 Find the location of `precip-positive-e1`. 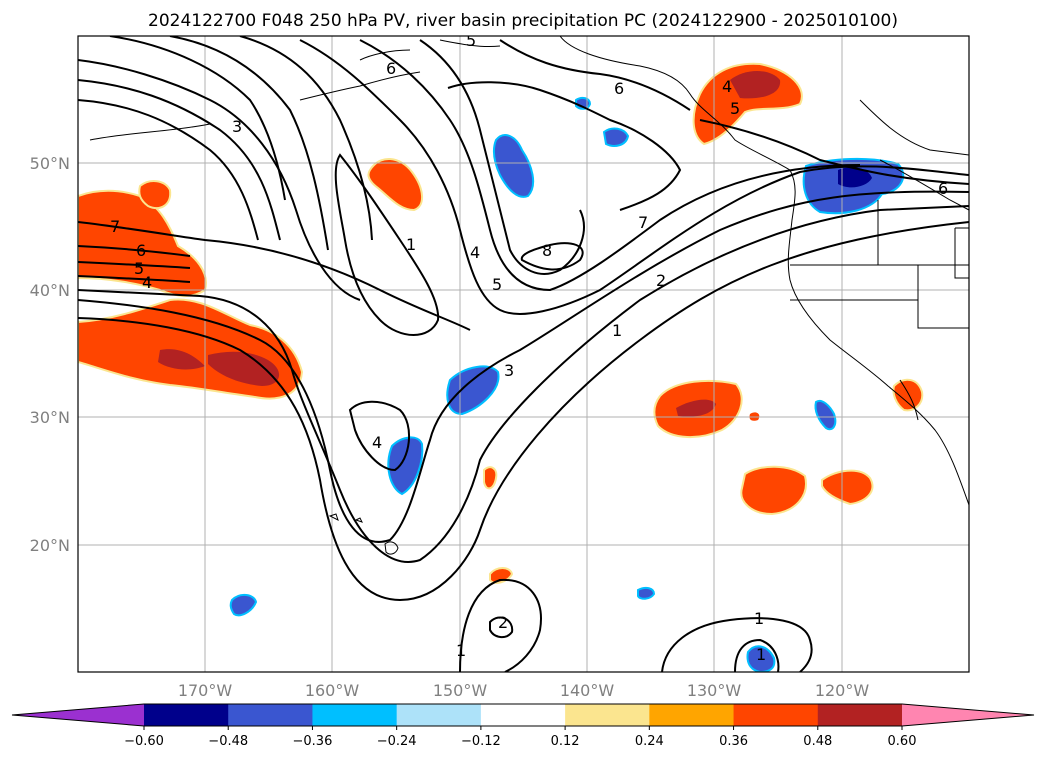

precip-positive-e1 is located at coordinates (773, 490).